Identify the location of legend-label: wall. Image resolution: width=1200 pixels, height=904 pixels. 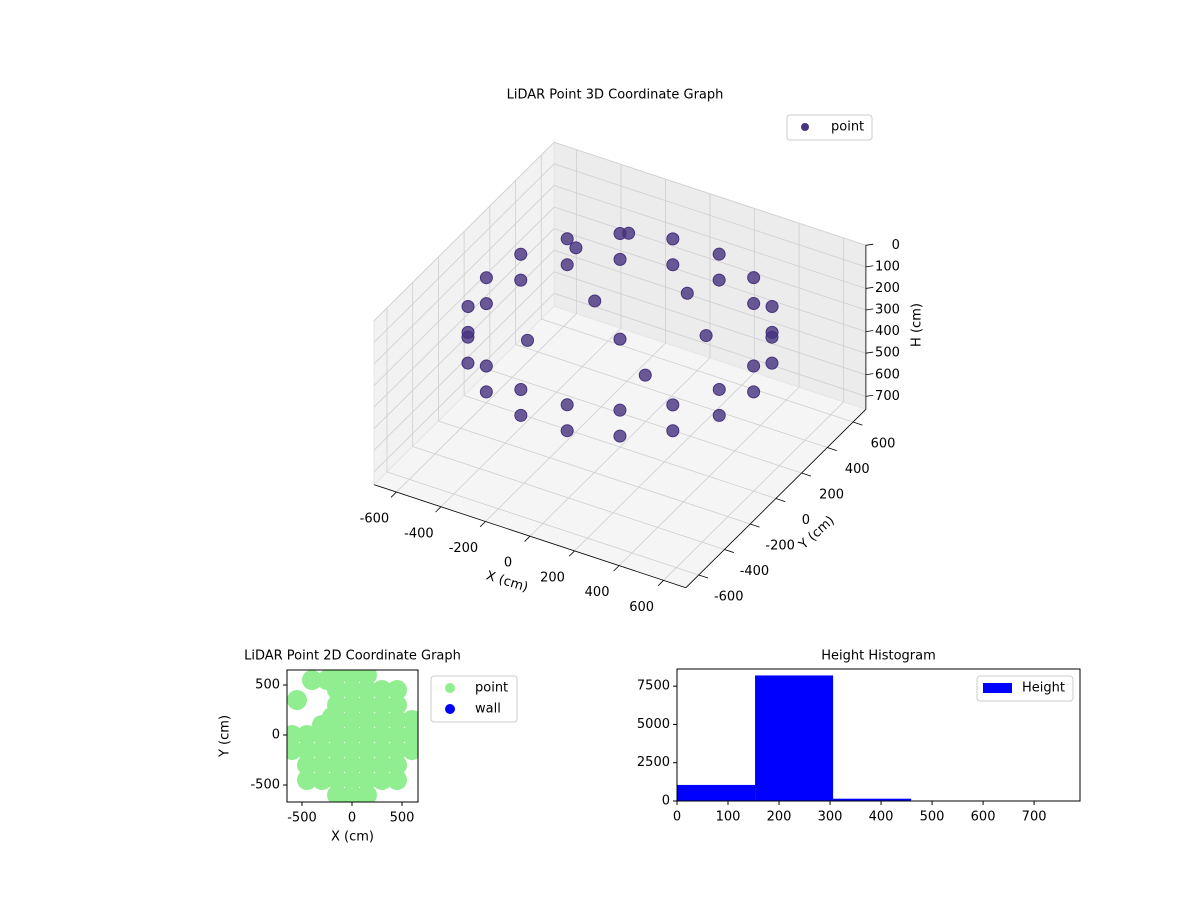
(488, 709).